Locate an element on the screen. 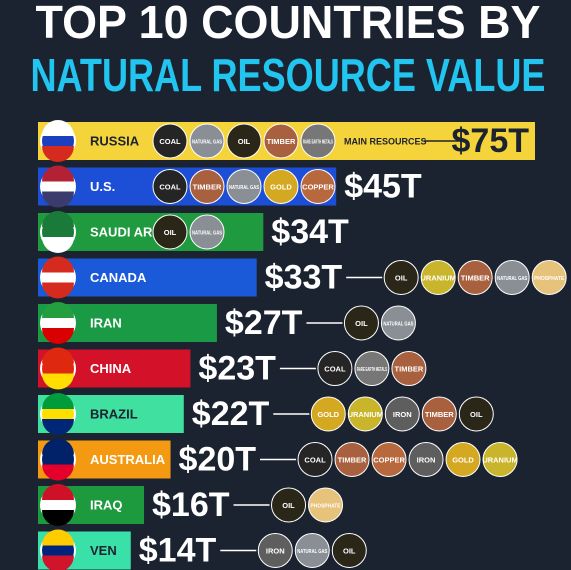 The image size is (571, 570). value-label: $22T is located at coordinates (231, 414).